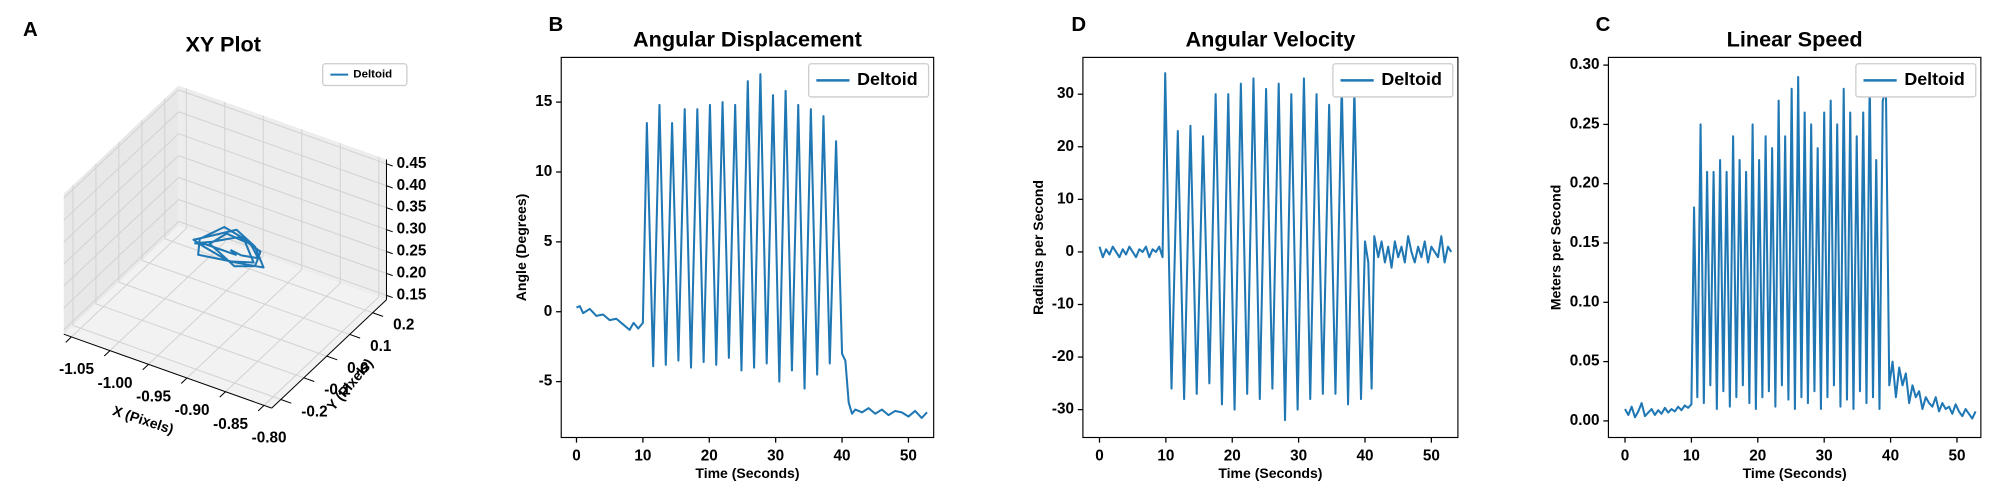  I want to click on y-tick-label: 0.05, so click(1585, 361).